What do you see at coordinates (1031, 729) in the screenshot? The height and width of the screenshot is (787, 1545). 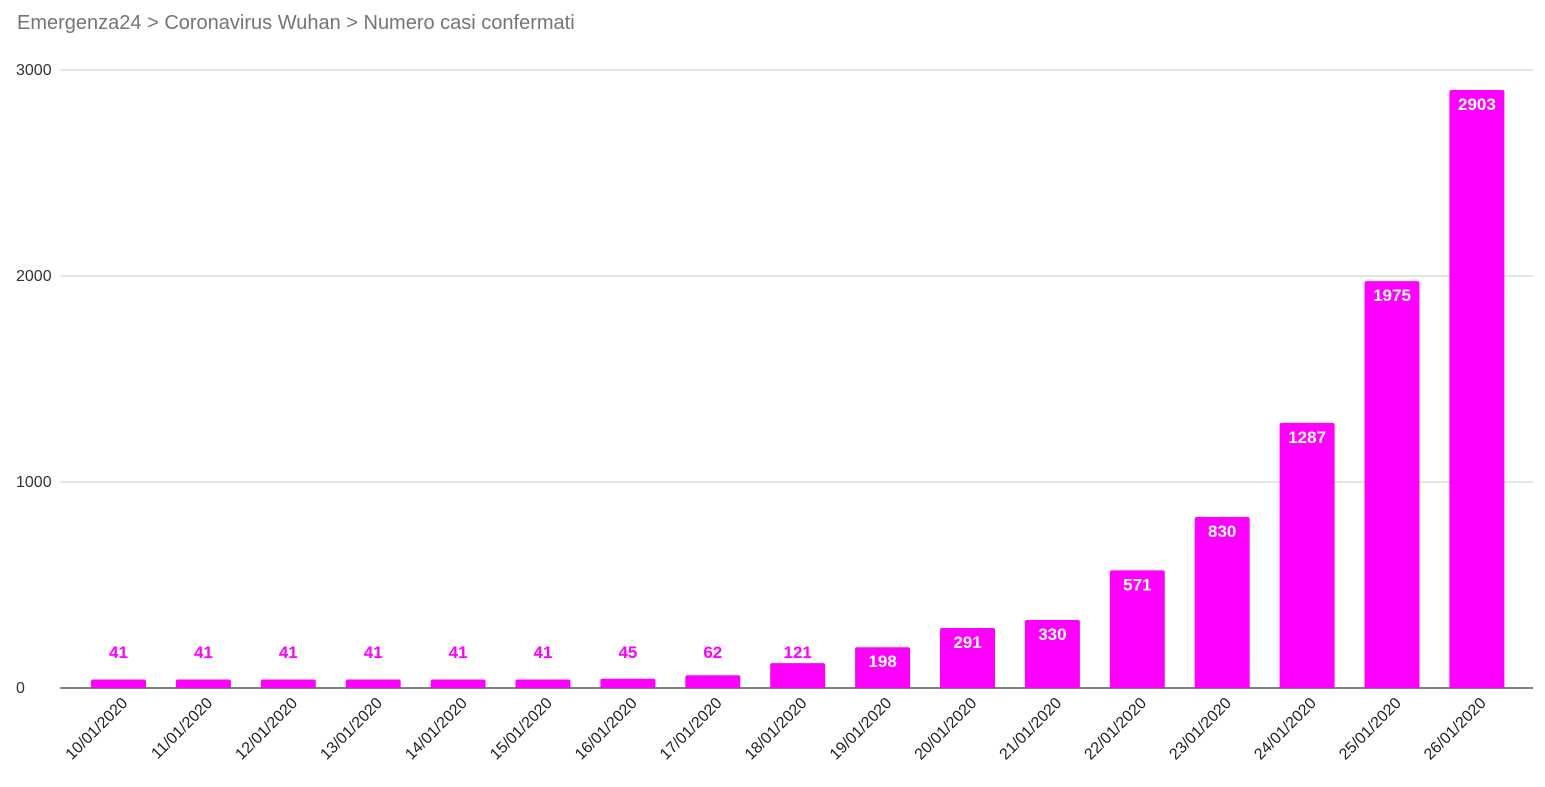 I see `x-tick-label: 21/01/2020` at bounding box center [1031, 729].